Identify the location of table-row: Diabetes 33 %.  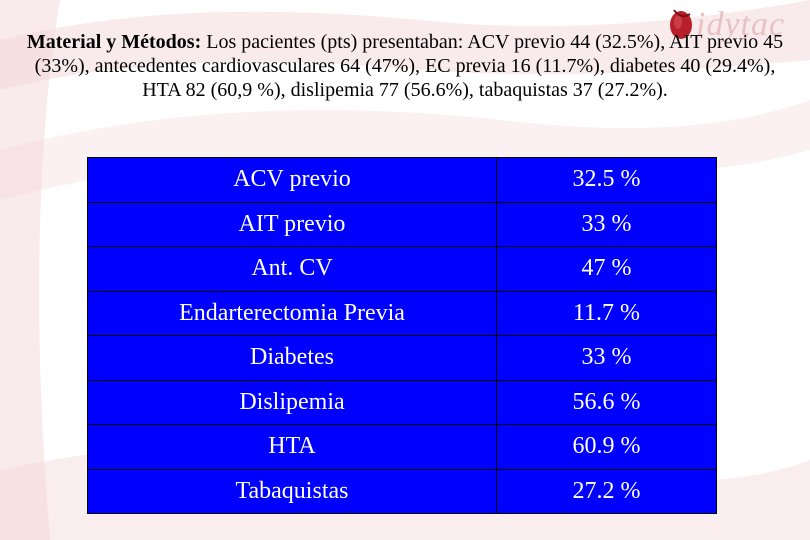
(402, 358).